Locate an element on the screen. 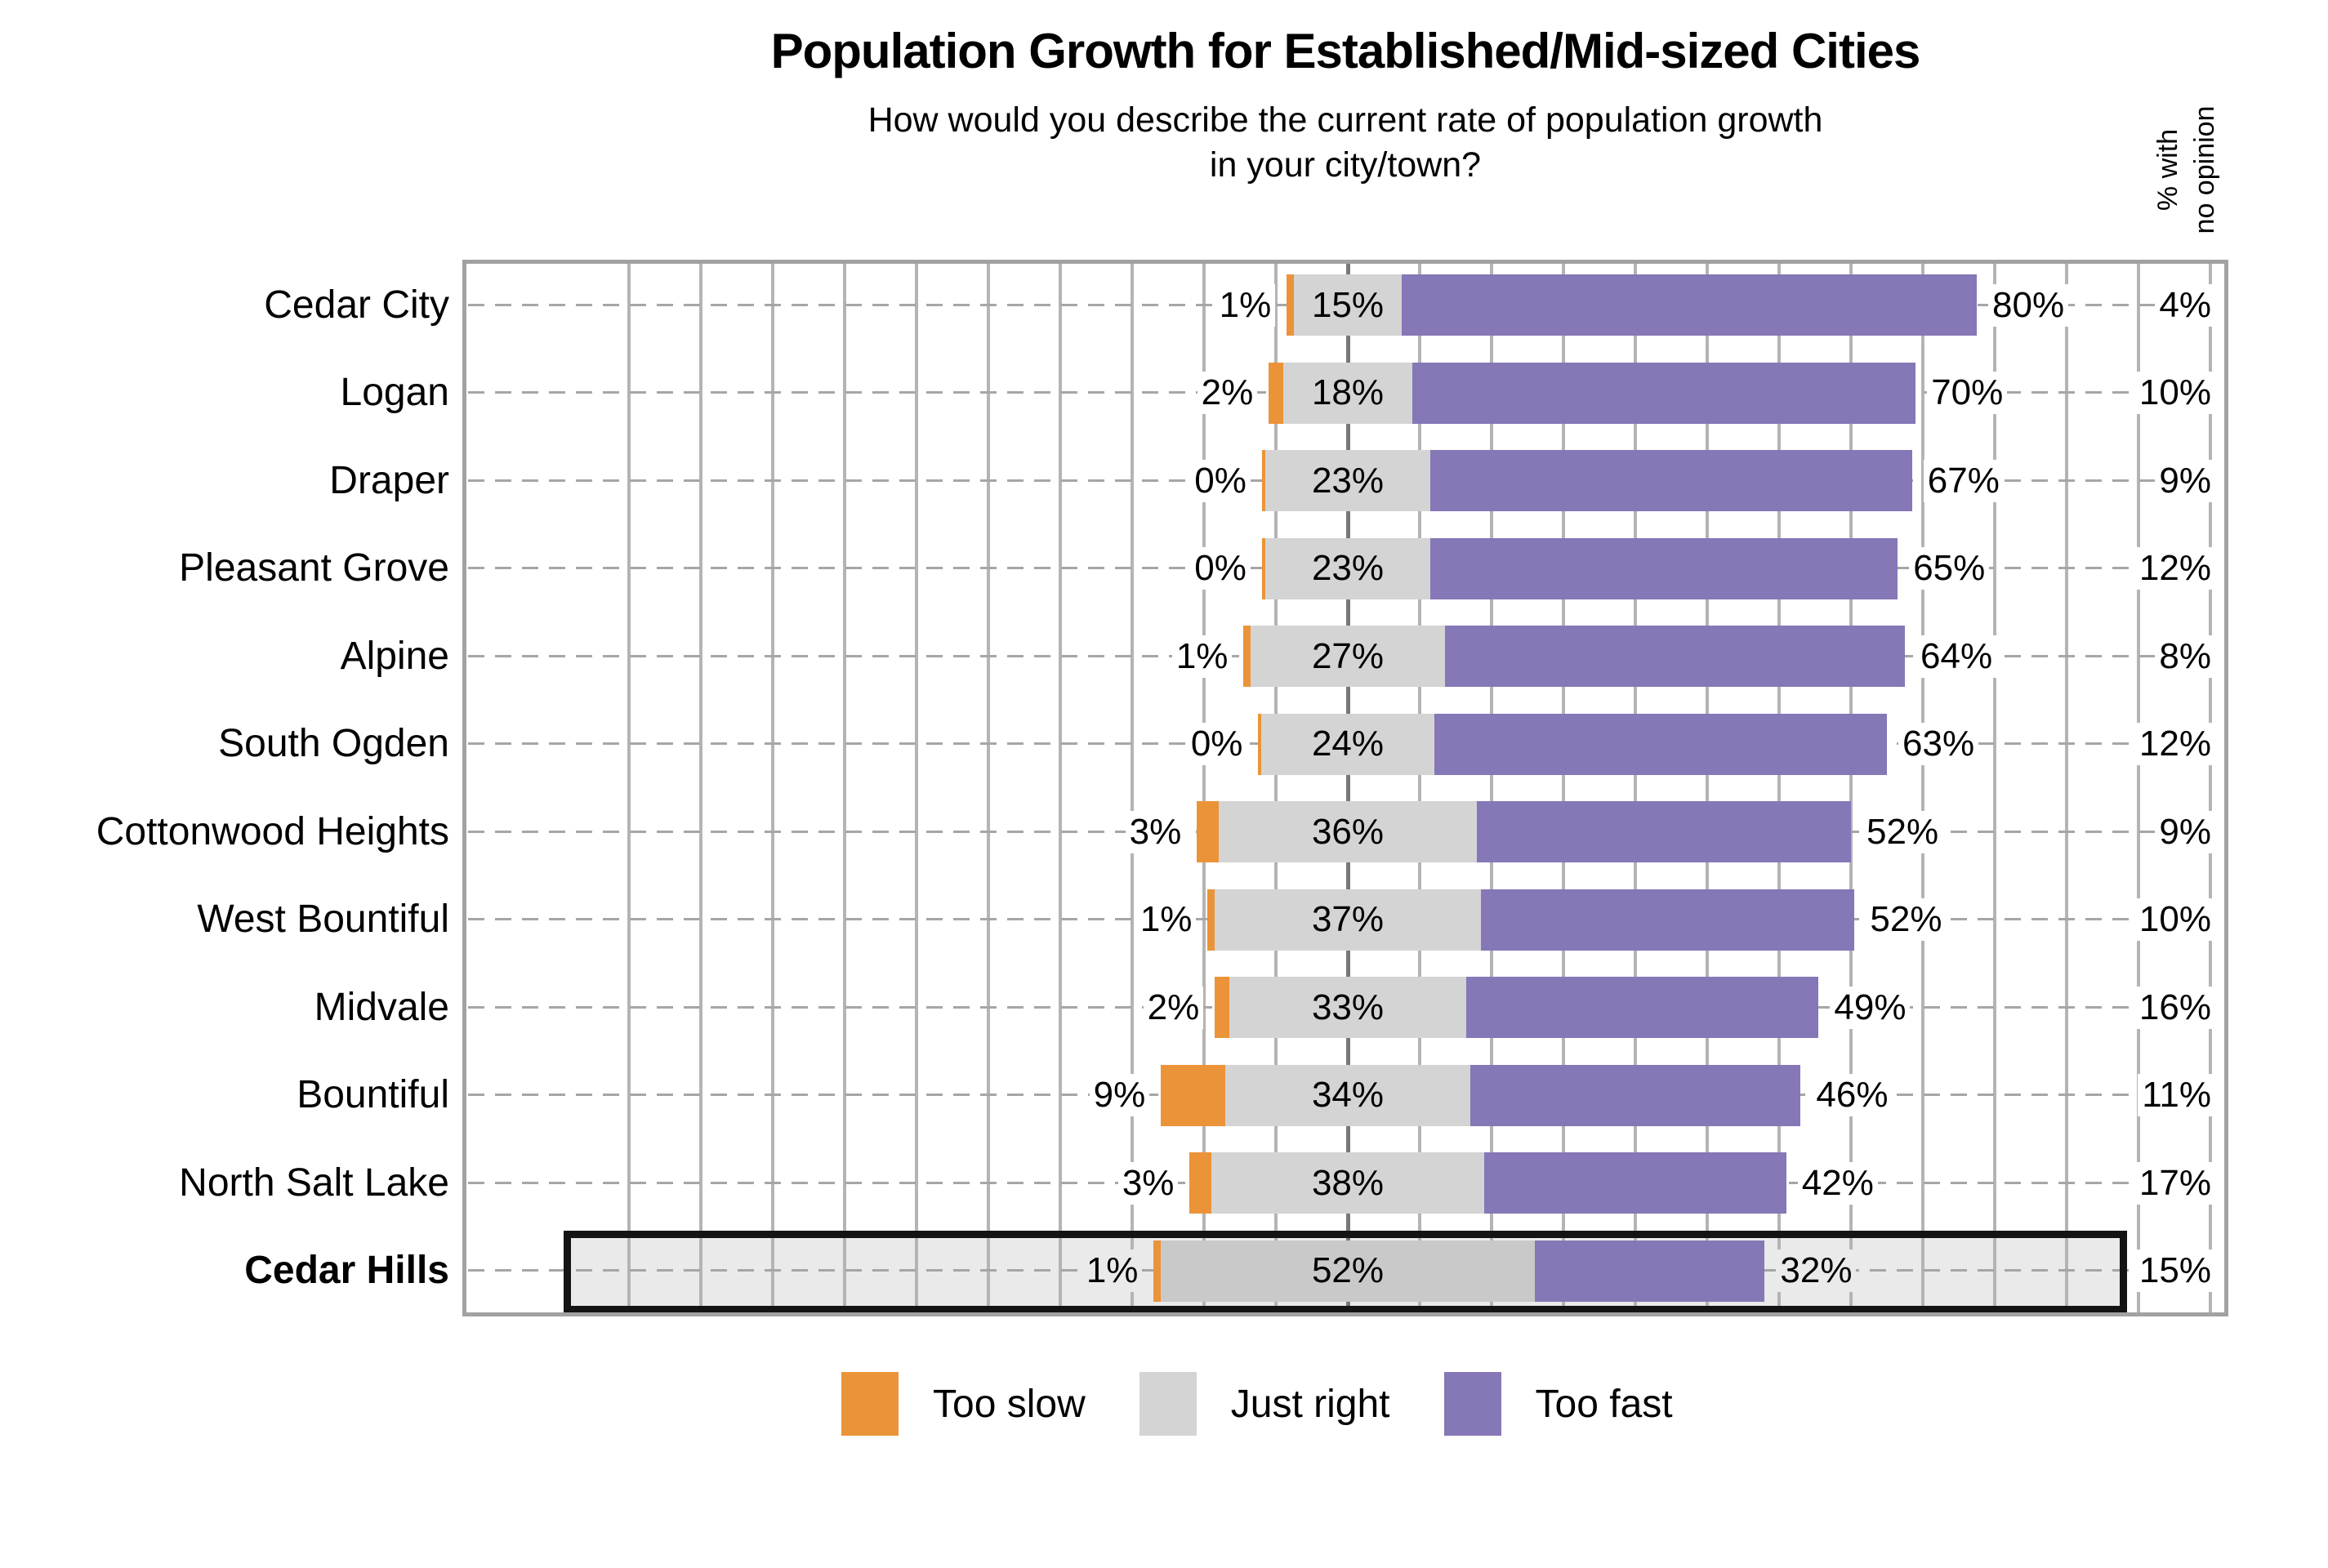 The height and width of the screenshot is (1568, 2328). legend-label-just-right: Just right is located at coordinates (1310, 1404).